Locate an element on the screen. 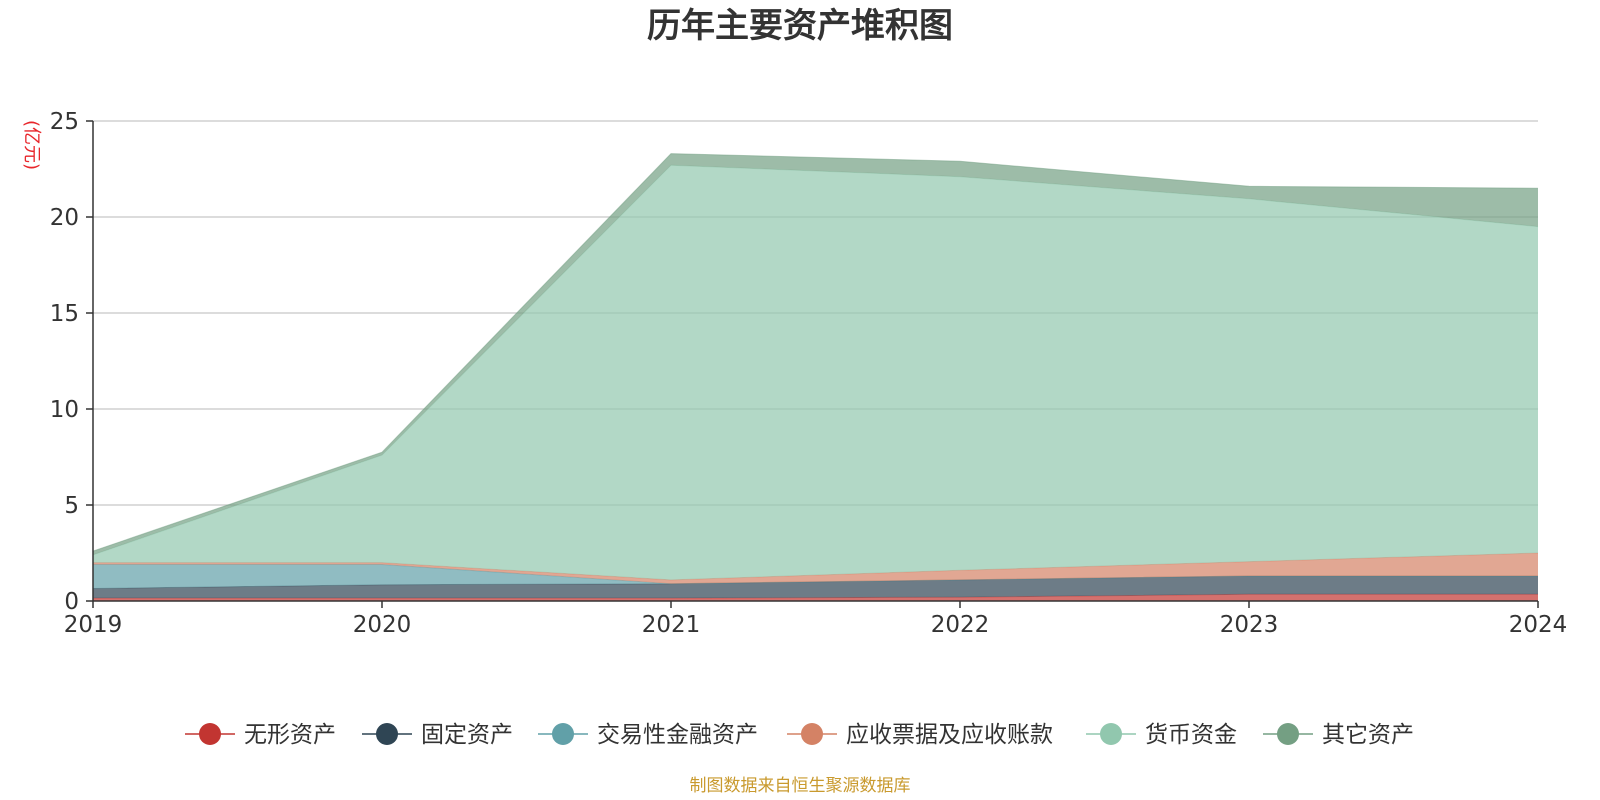  legend-label: 应收票据及应收账款 is located at coordinates (949, 735).